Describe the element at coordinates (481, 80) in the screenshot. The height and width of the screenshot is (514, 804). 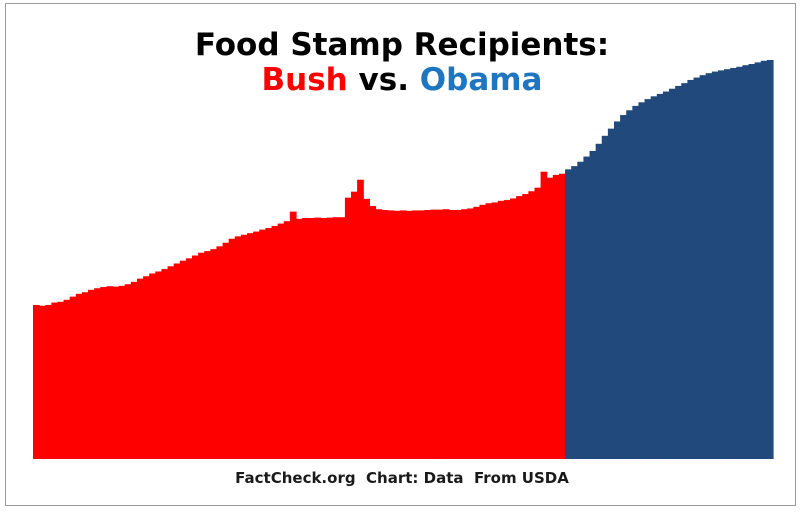
I see `subtitle-obama: Obama` at that location.